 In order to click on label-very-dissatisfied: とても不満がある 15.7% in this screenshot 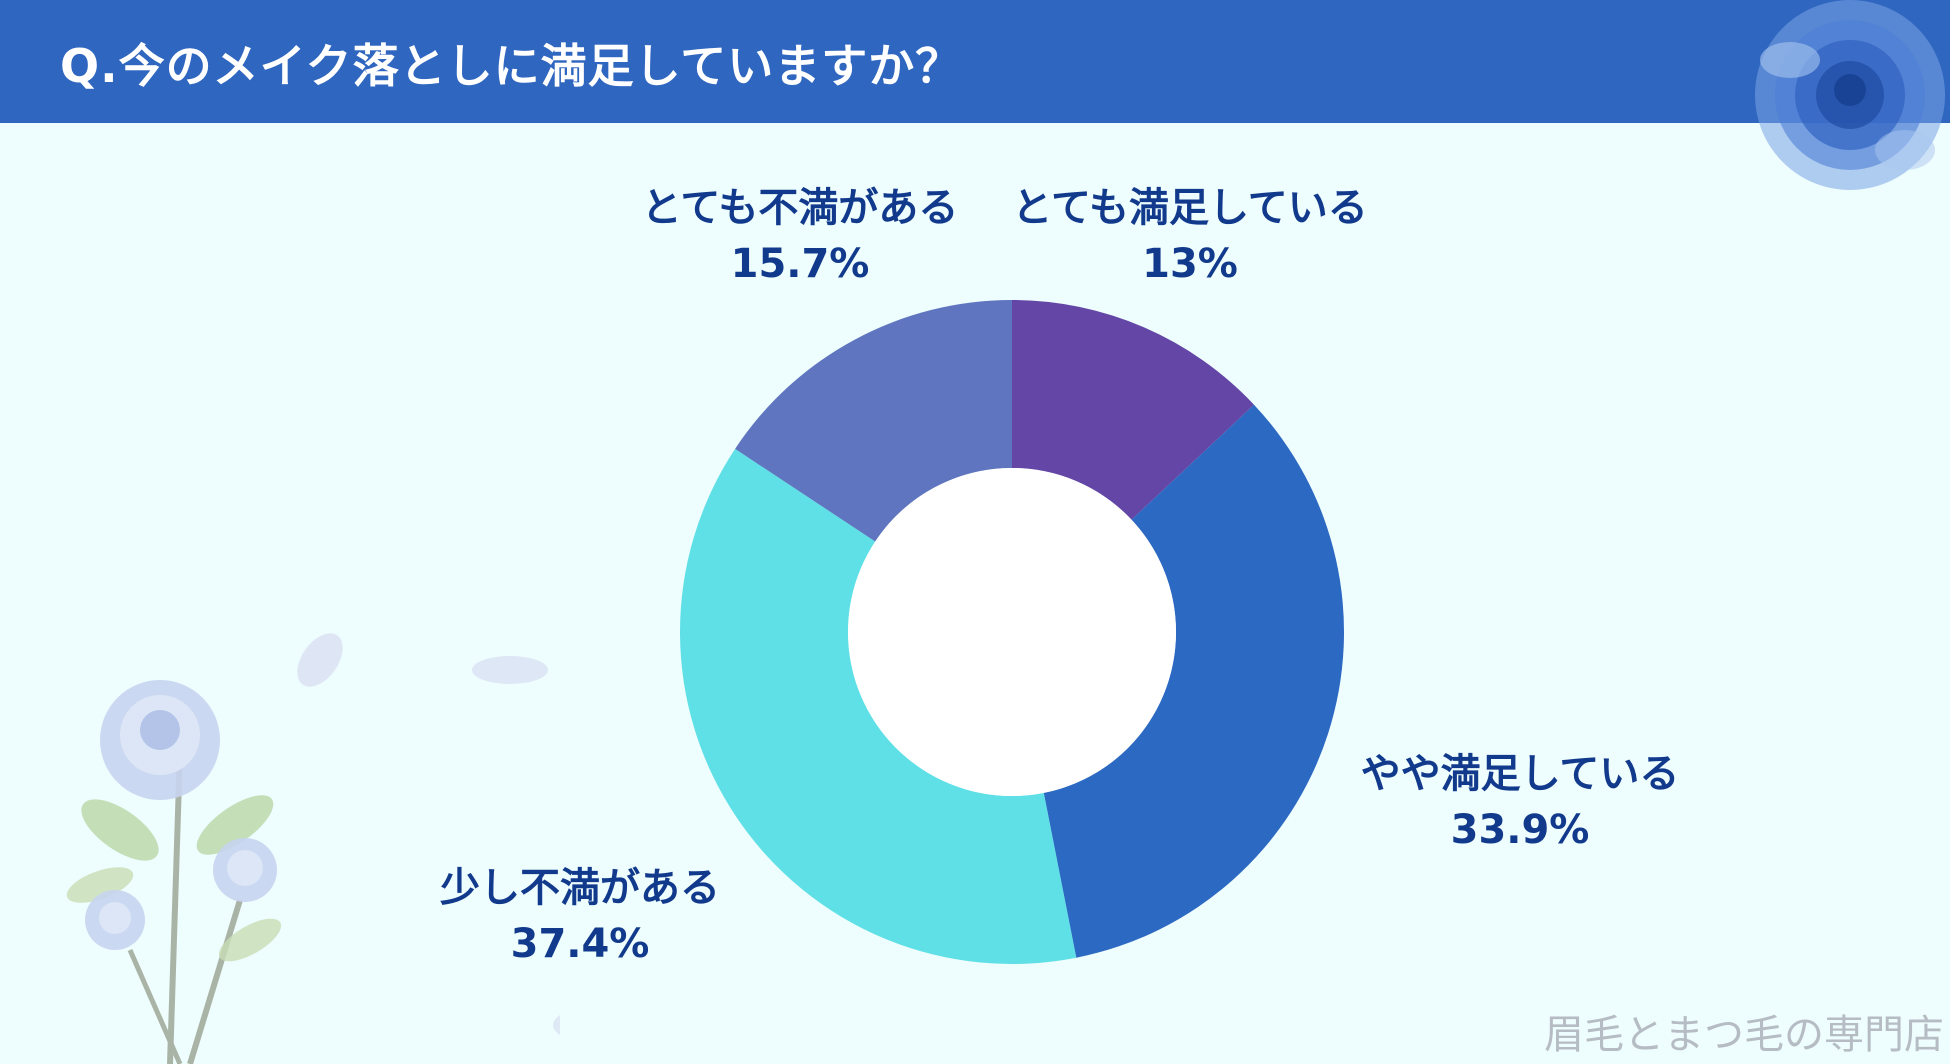, I will do `click(800, 236)`.